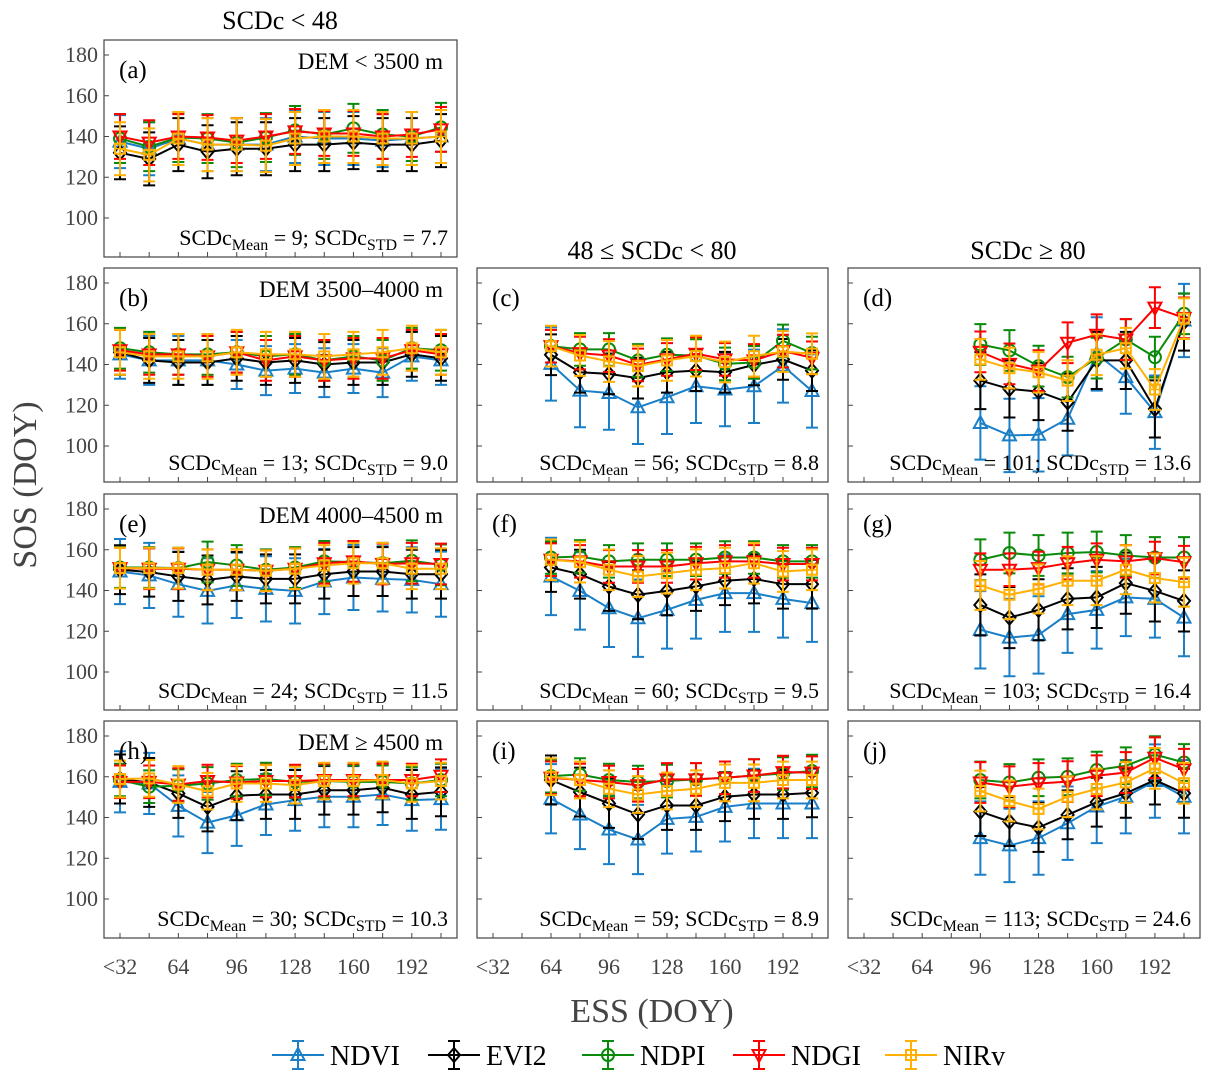 Image resolution: width=1211 pixels, height=1080 pixels. Describe the element at coordinates (1154, 966) in the screenshot. I see `x-tick-label: 192` at that location.